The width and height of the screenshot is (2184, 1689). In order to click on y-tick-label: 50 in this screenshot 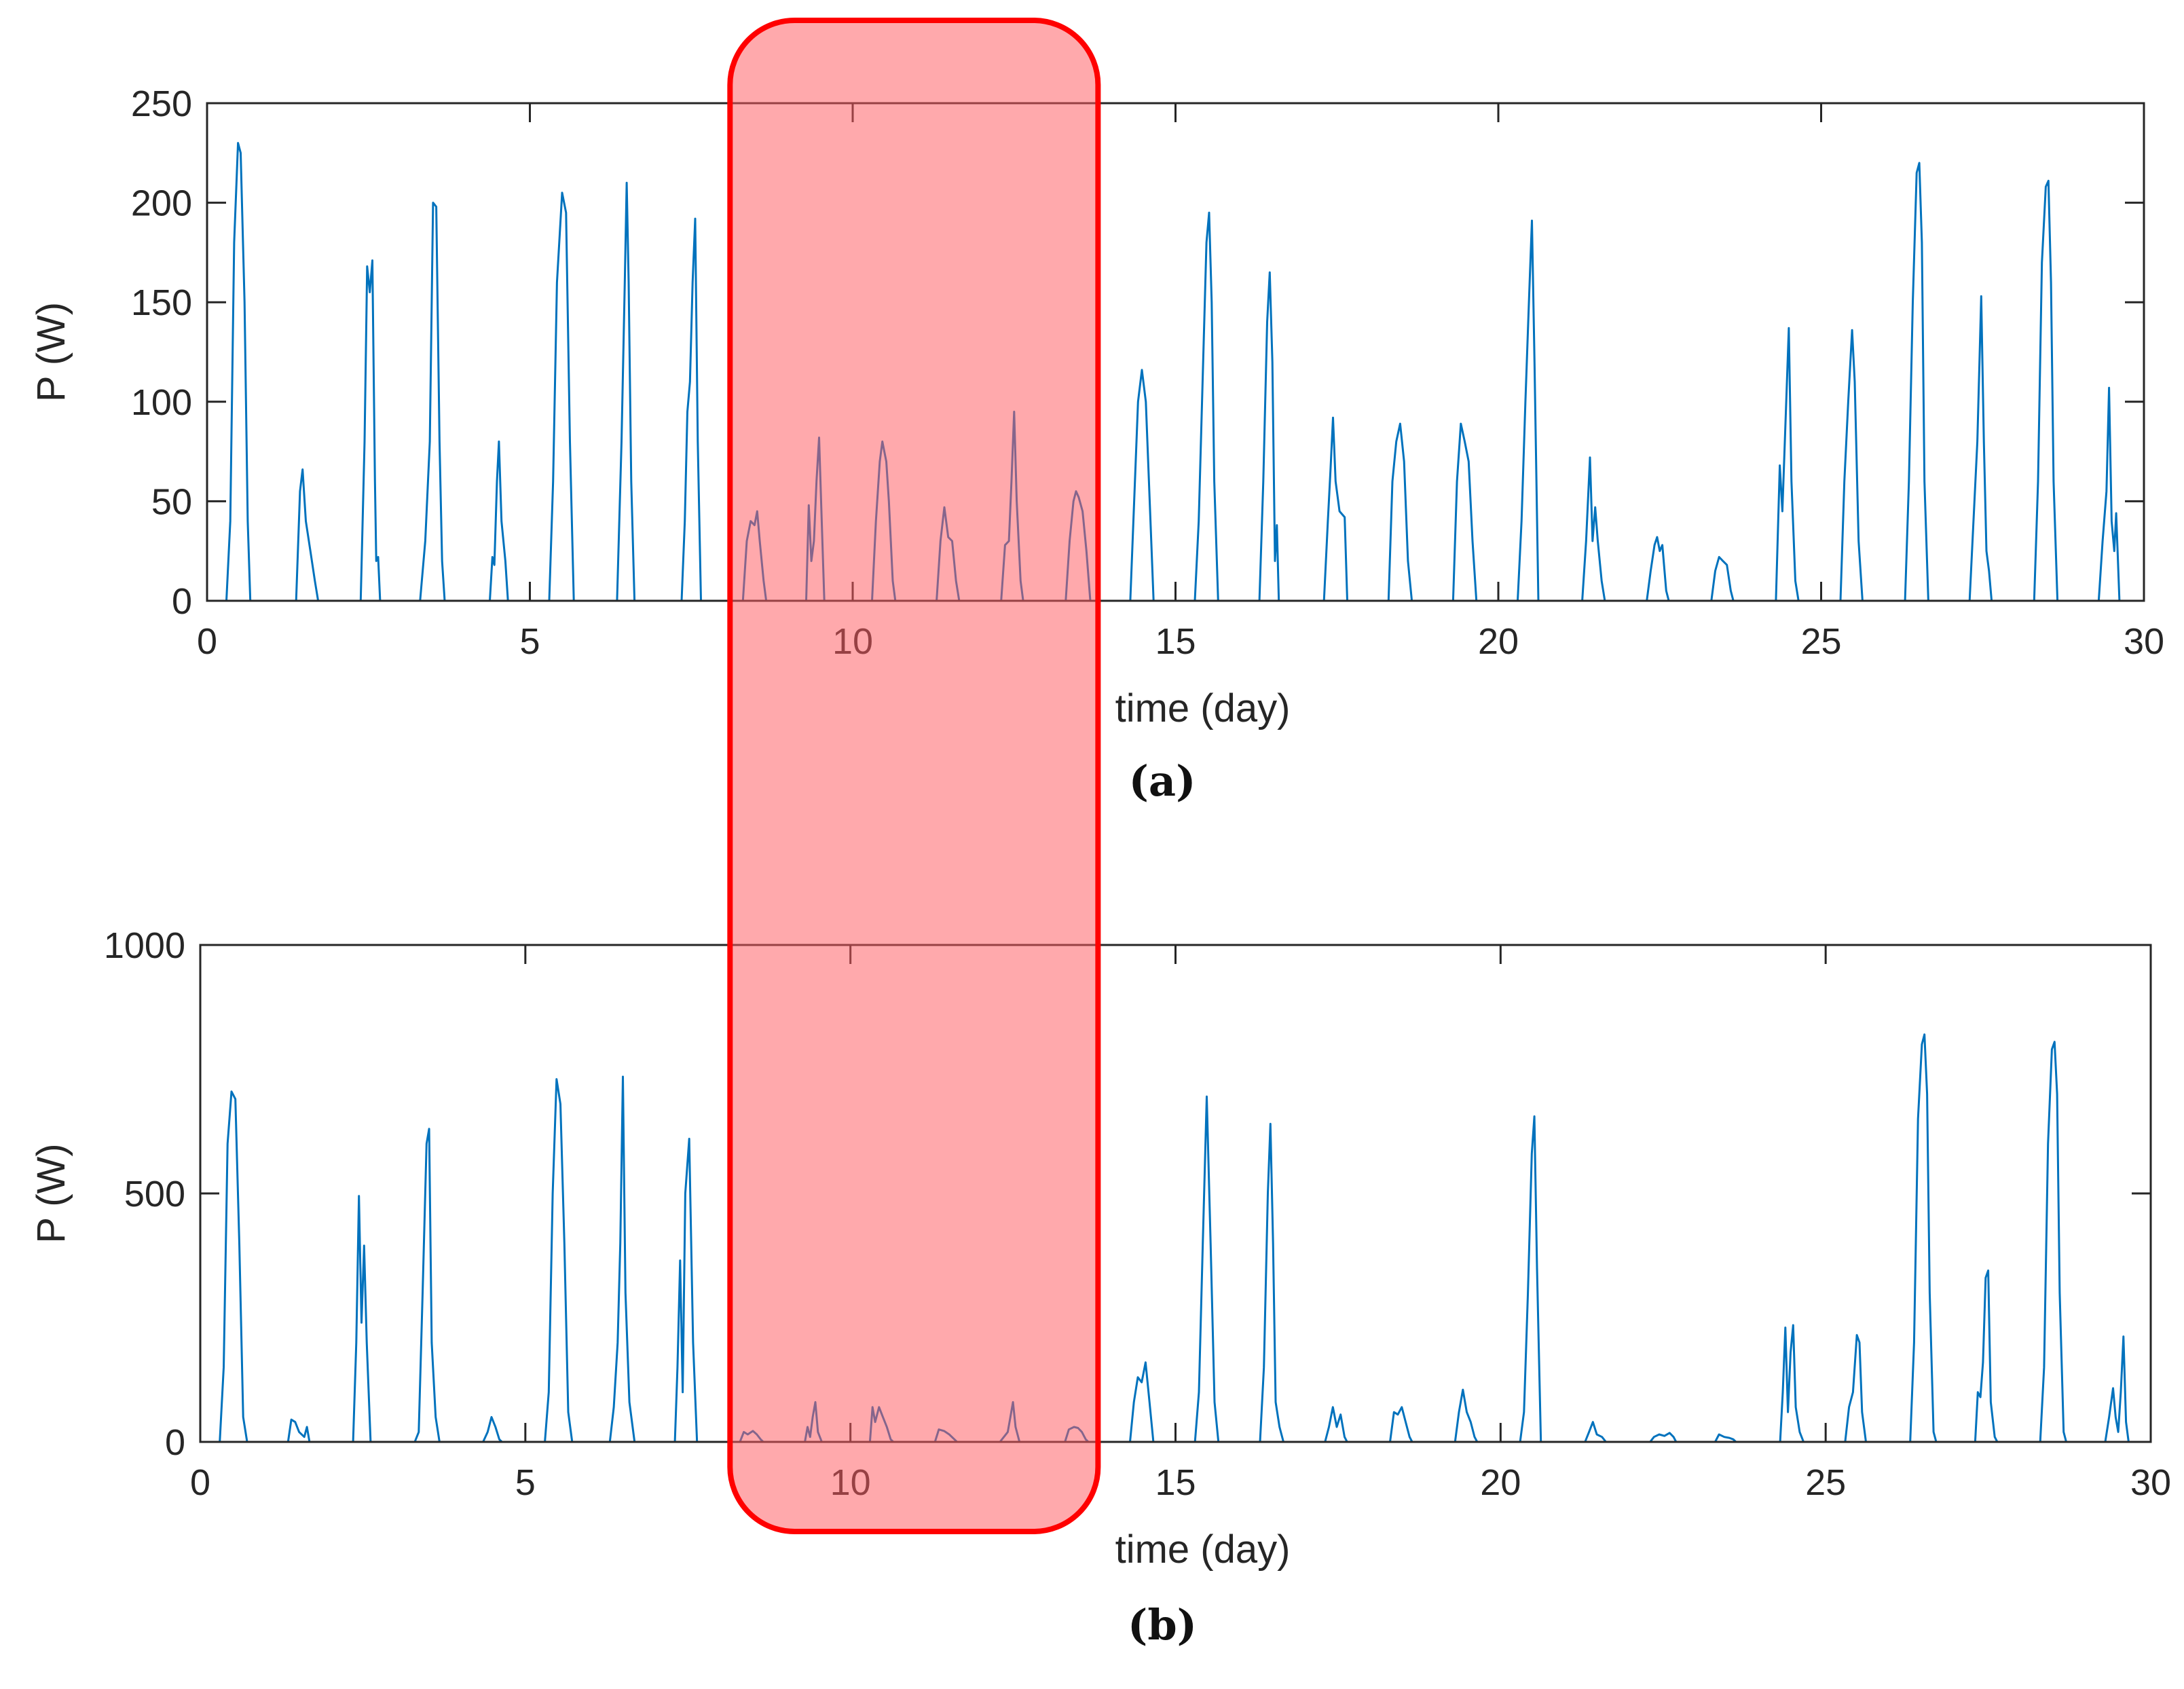, I will do `click(171, 501)`.